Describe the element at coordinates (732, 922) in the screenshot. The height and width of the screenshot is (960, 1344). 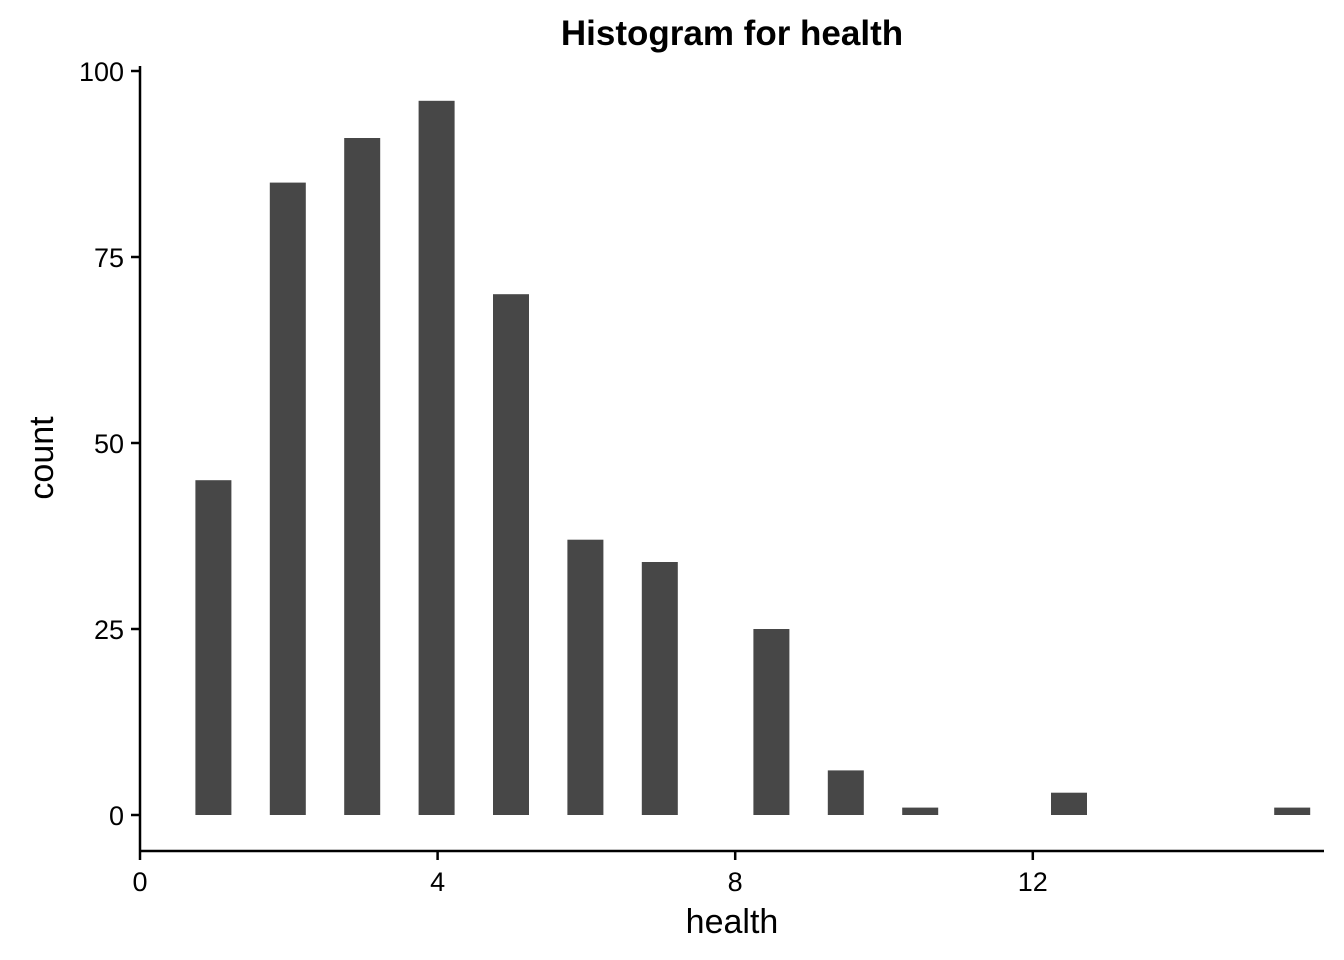
I see `x-axis-label: health` at that location.